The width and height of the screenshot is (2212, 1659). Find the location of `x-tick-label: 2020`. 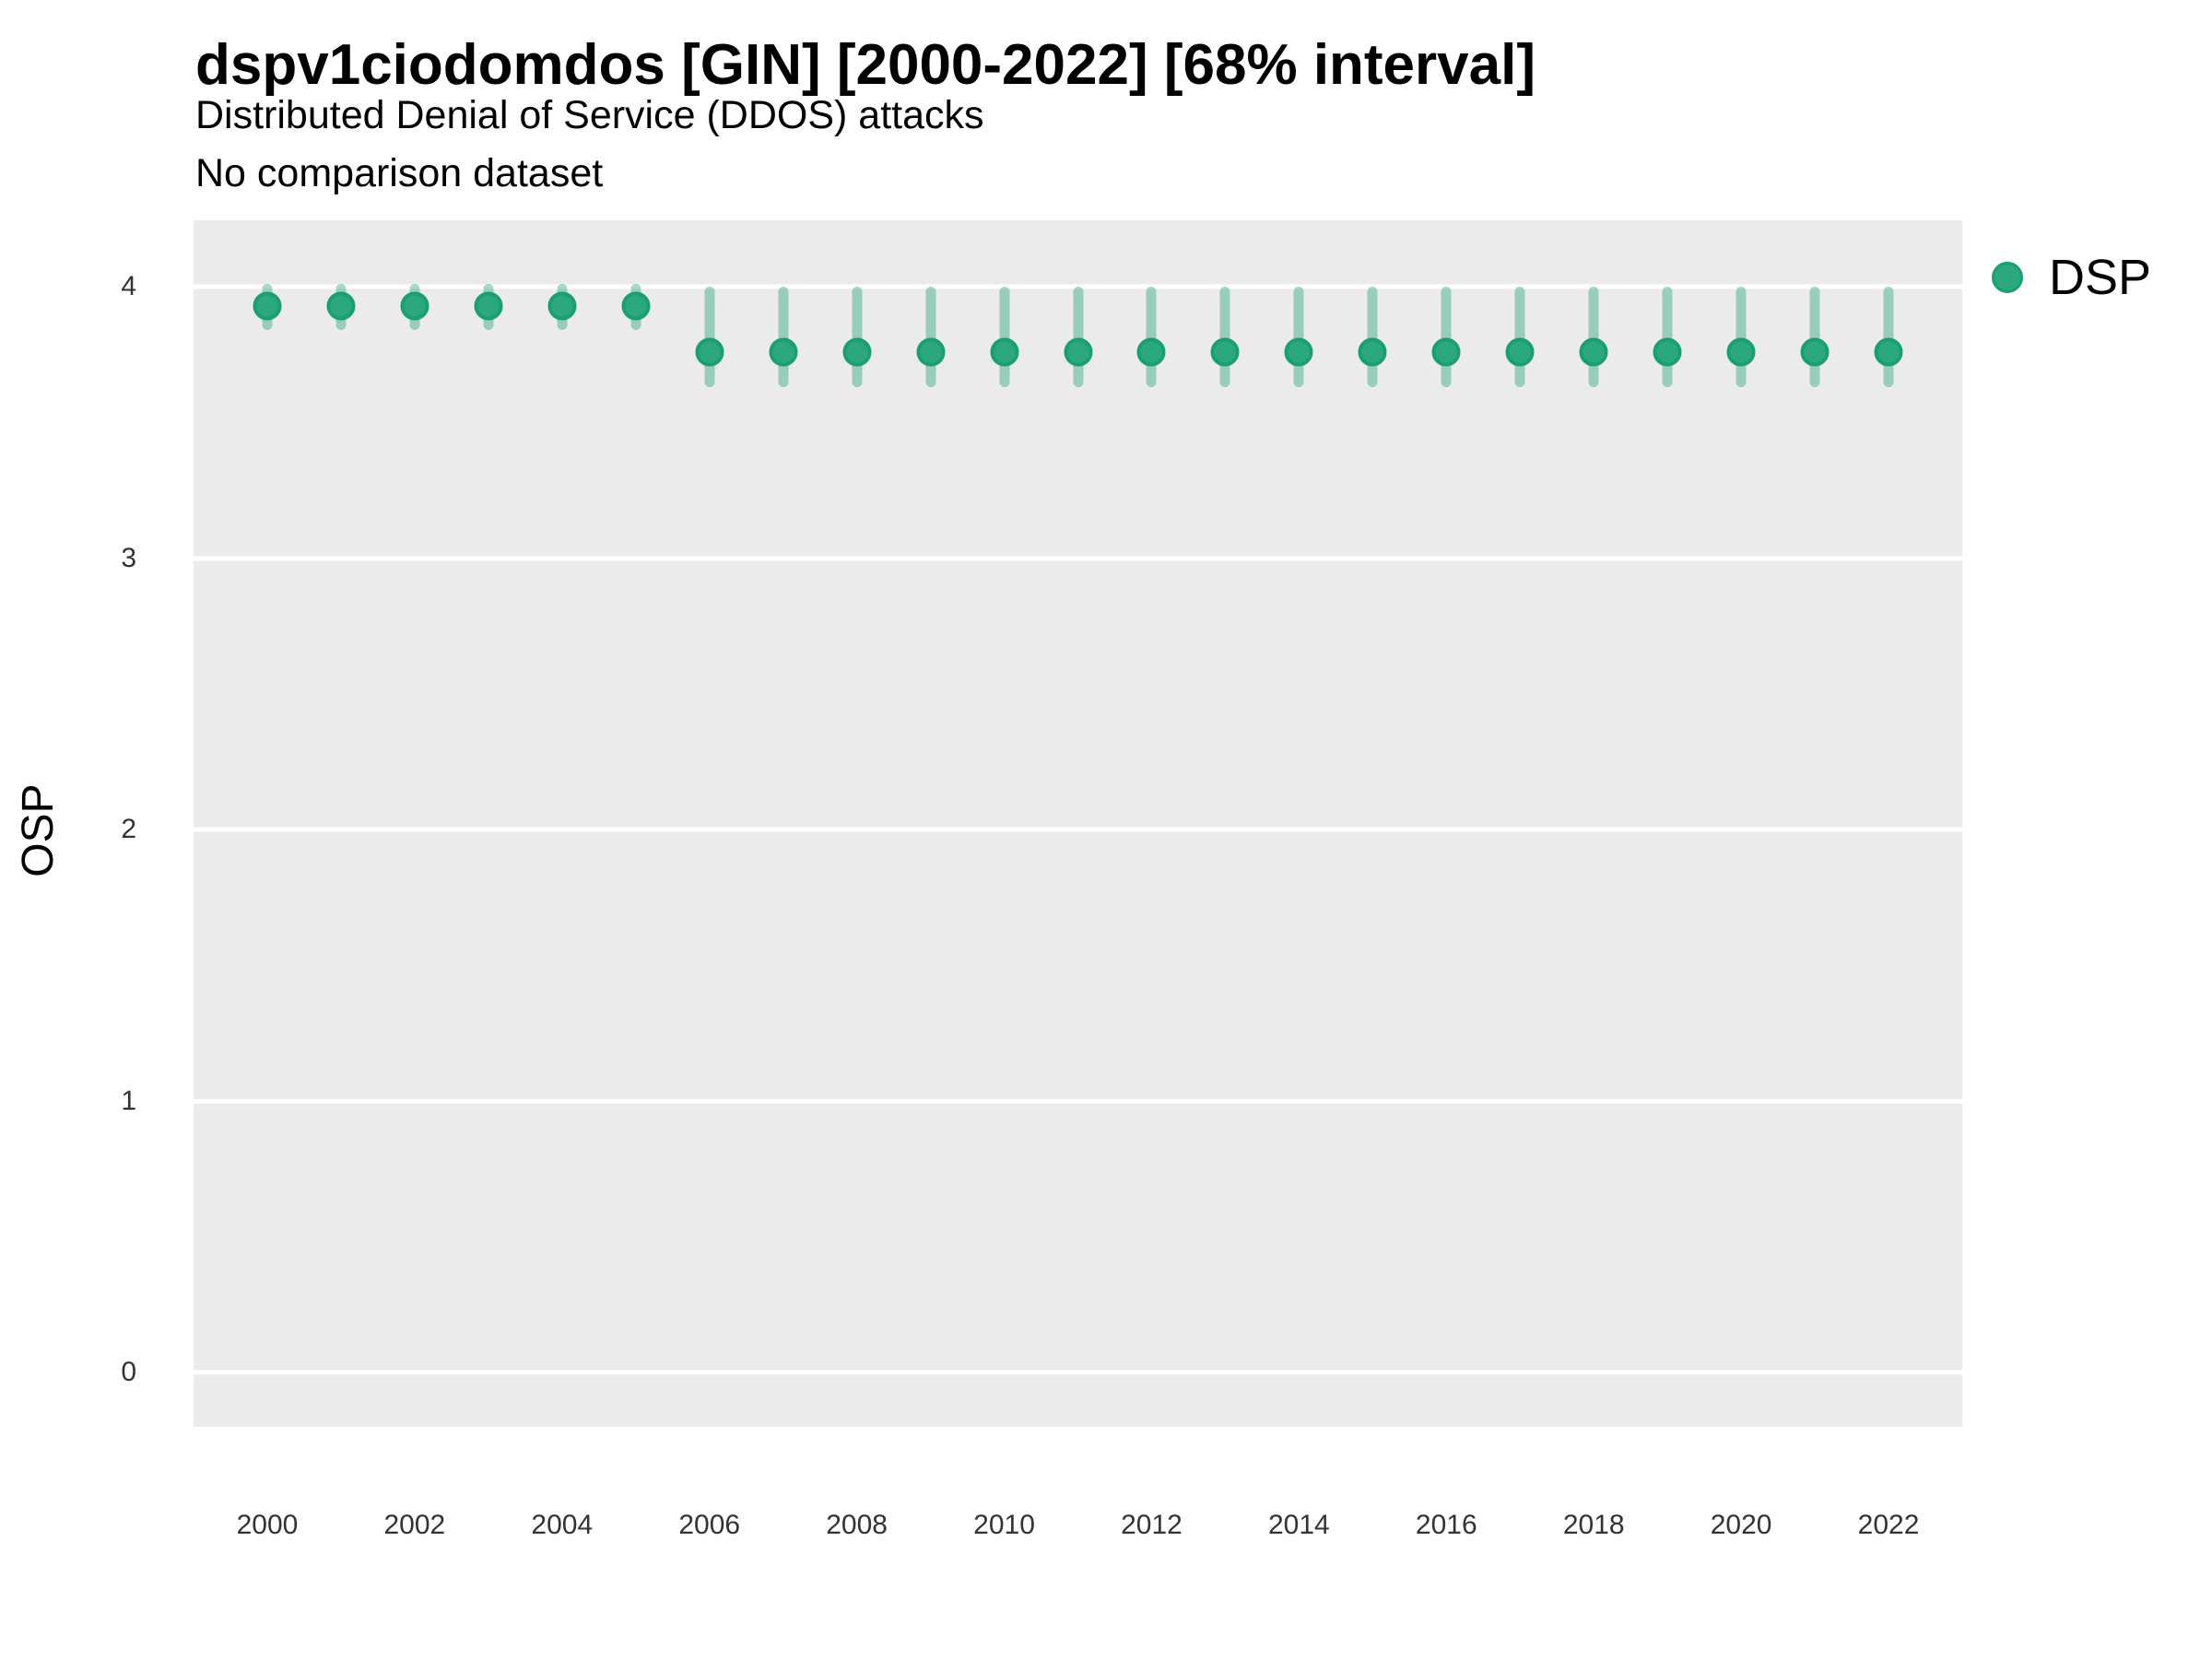

x-tick-label: 2020 is located at coordinates (1741, 1525).